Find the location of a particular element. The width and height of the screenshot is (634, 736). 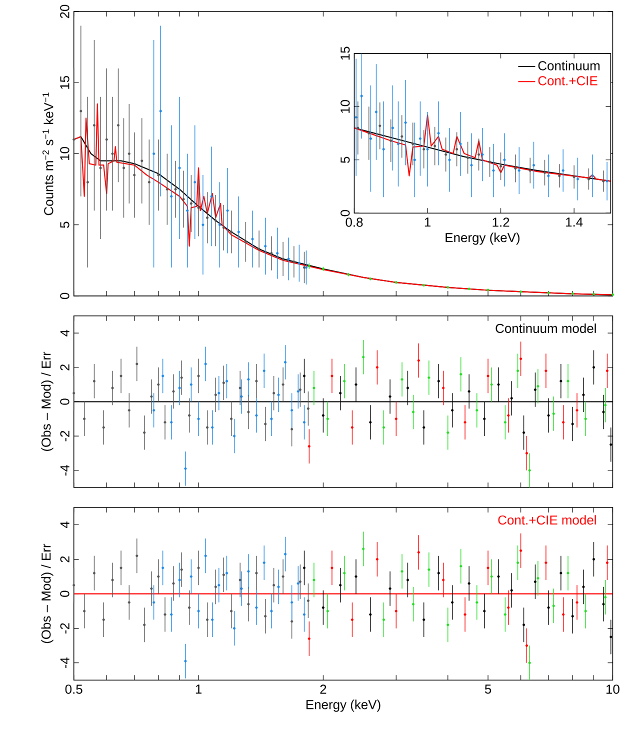

legend-label: Continuum model is located at coordinates (546, 329).